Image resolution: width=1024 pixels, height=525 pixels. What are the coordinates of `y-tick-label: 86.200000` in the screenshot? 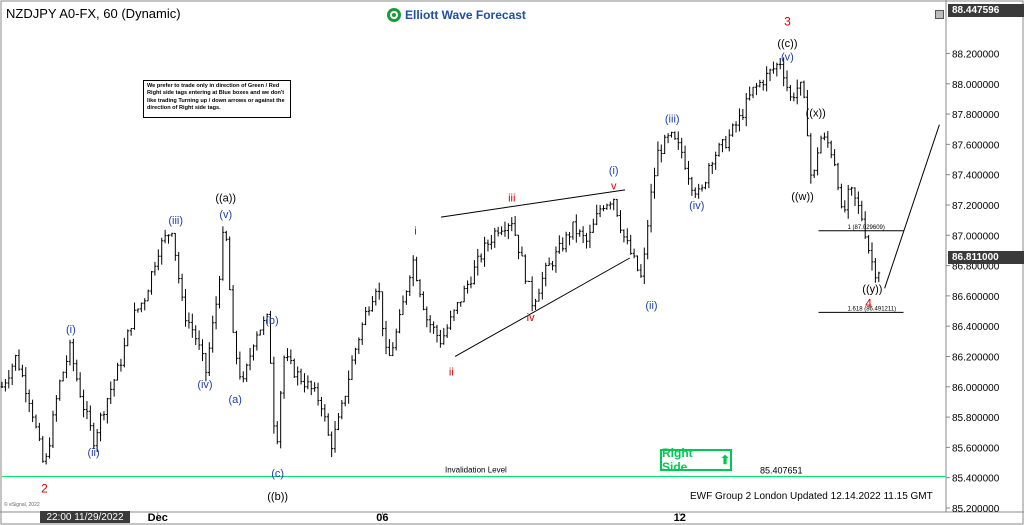 It's located at (976, 357).